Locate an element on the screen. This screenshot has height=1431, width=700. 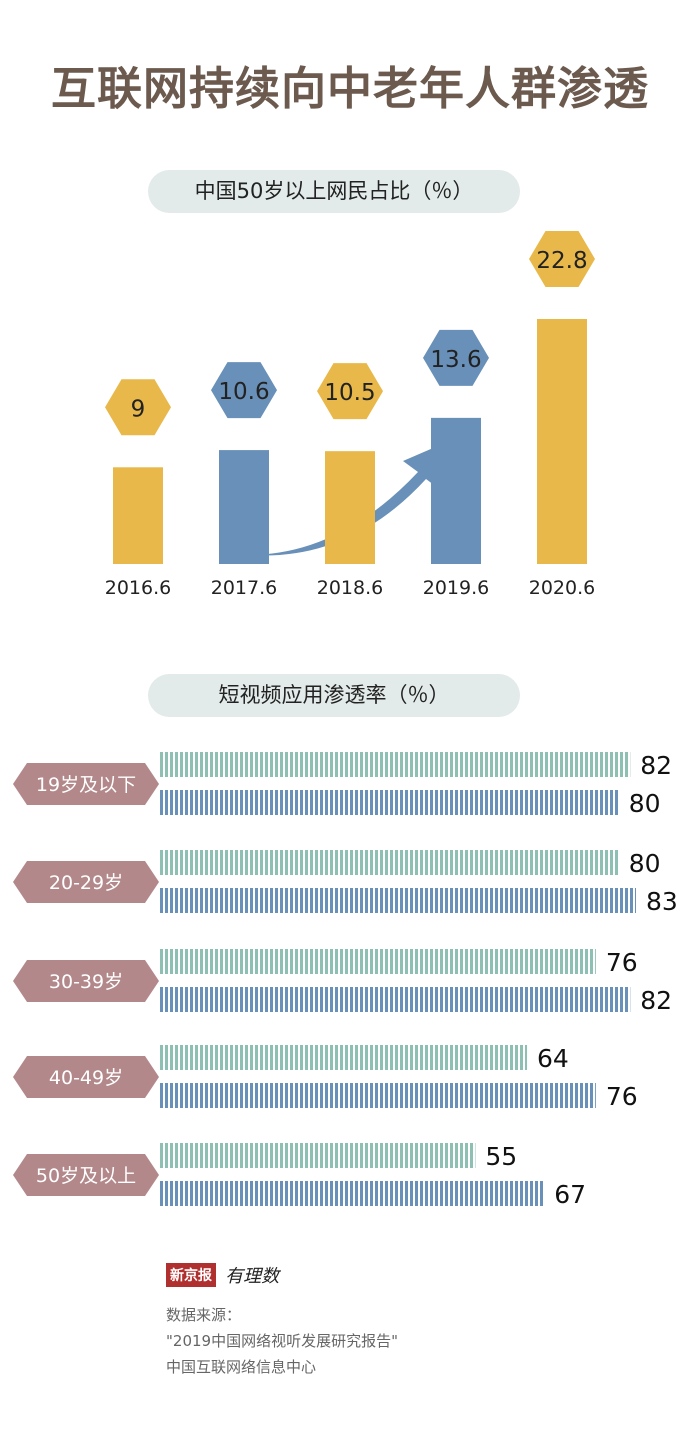
hexagon-label-2020.6 is located at coordinates (562, 259).